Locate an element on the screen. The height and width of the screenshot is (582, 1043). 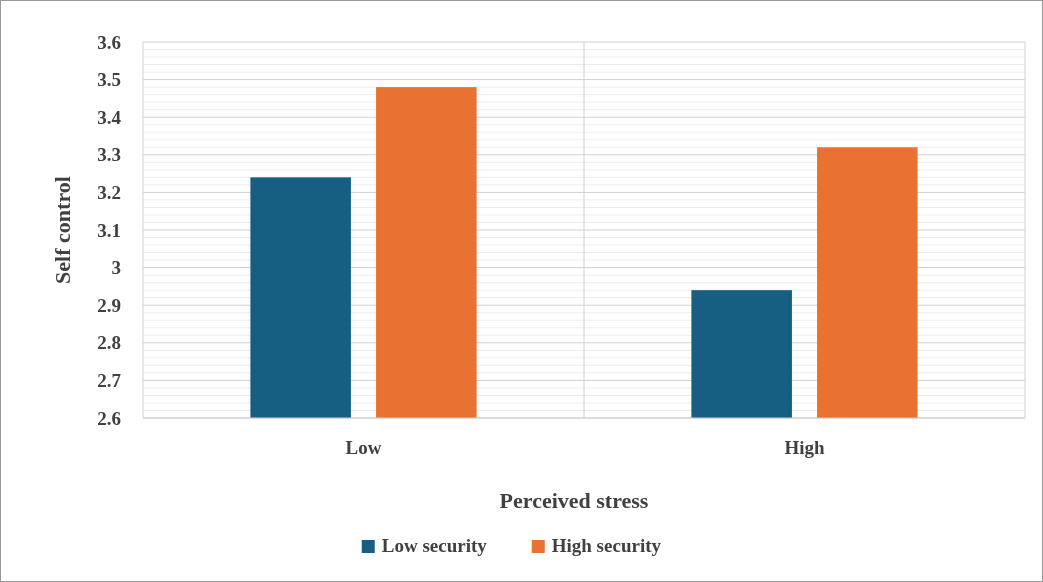
y-axis-title: Self control is located at coordinates (62, 230).